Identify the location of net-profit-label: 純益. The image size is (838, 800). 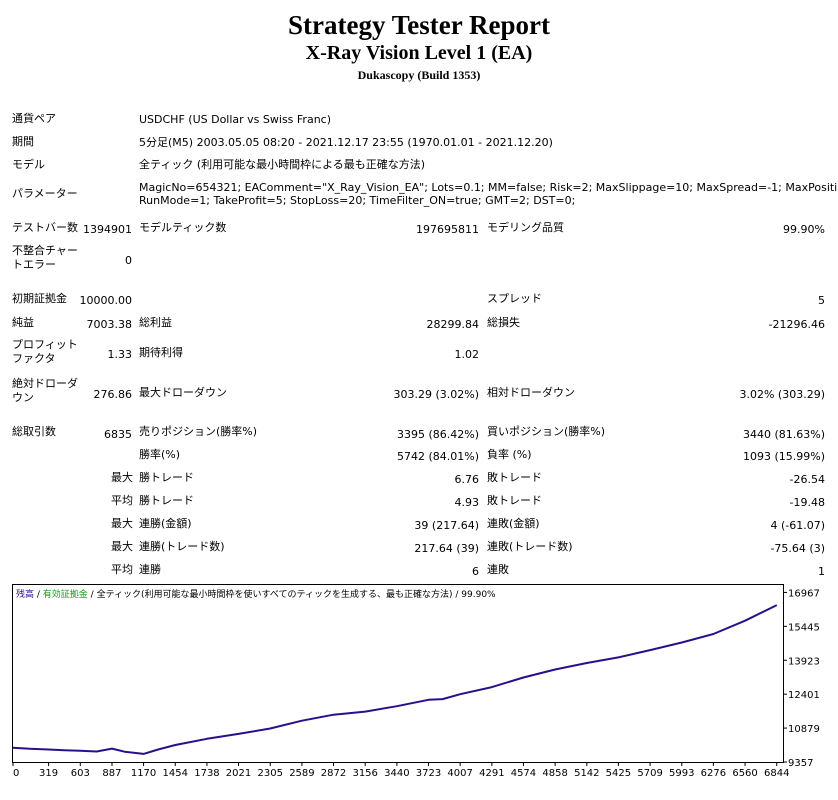
(23, 322).